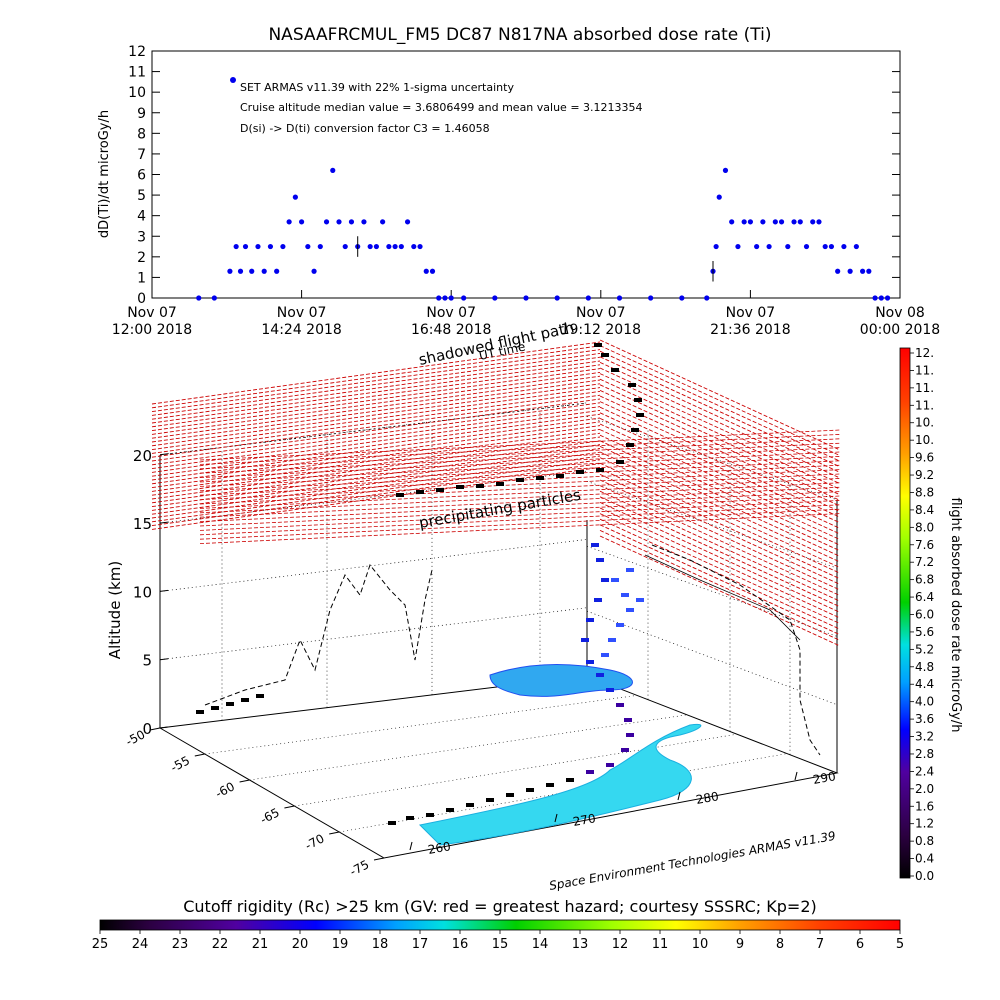 This screenshot has width=1000, height=1000. Describe the element at coordinates (924, 737) in the screenshot. I see `dose-colorbar-tick-label: 3.2` at that location.